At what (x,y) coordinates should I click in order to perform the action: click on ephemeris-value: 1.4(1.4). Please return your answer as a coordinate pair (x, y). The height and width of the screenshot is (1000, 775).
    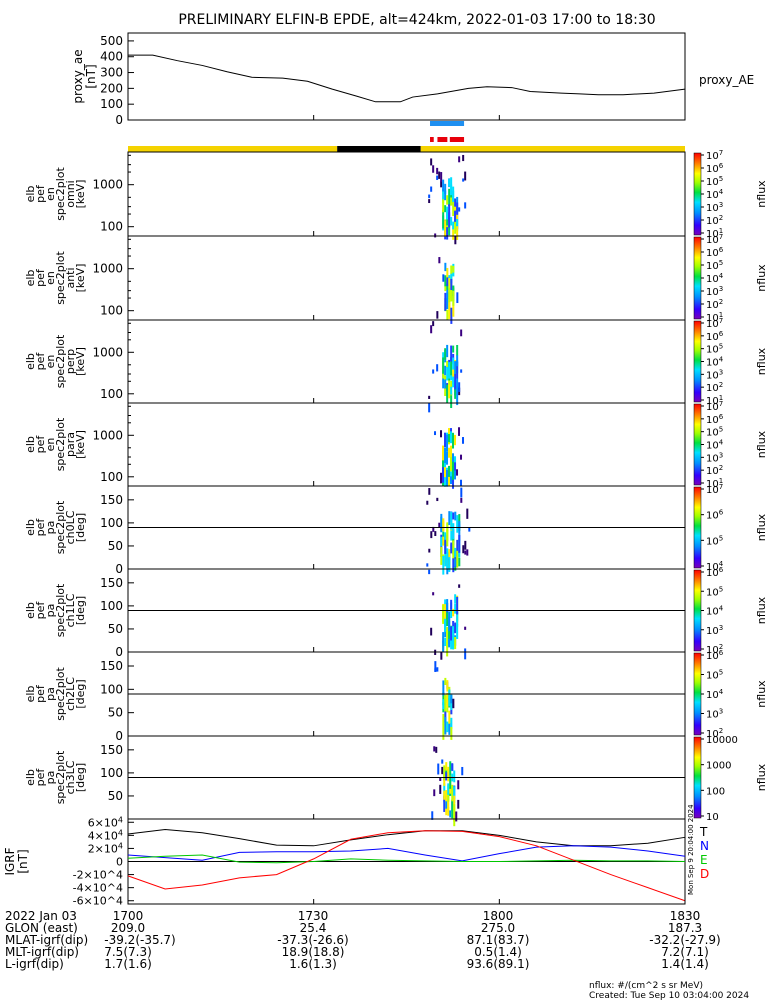
    Looking at the image, I should click on (685, 964).